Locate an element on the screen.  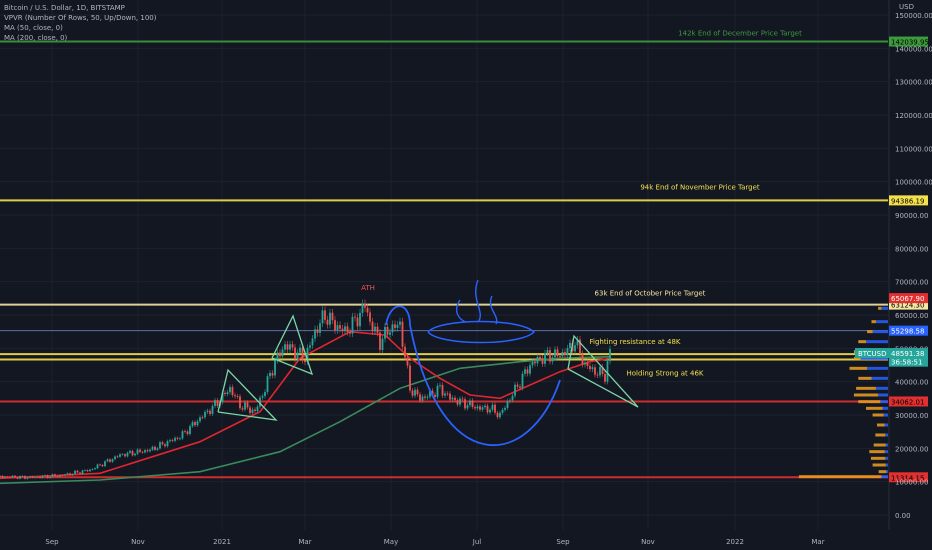
indicator-vpvr: VPVR (Number Of Rows, 50, Up/Down, 100) is located at coordinates (80, 18).